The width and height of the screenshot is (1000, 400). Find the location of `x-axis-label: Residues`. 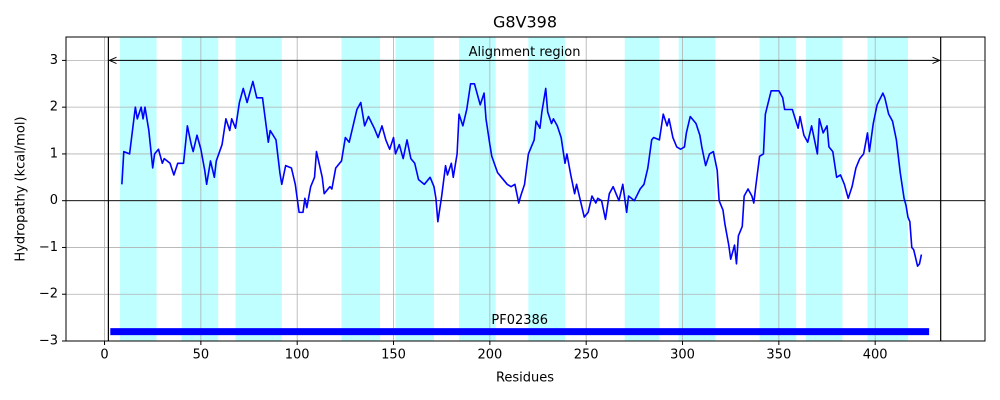

x-axis-label: Residues is located at coordinates (525, 378).